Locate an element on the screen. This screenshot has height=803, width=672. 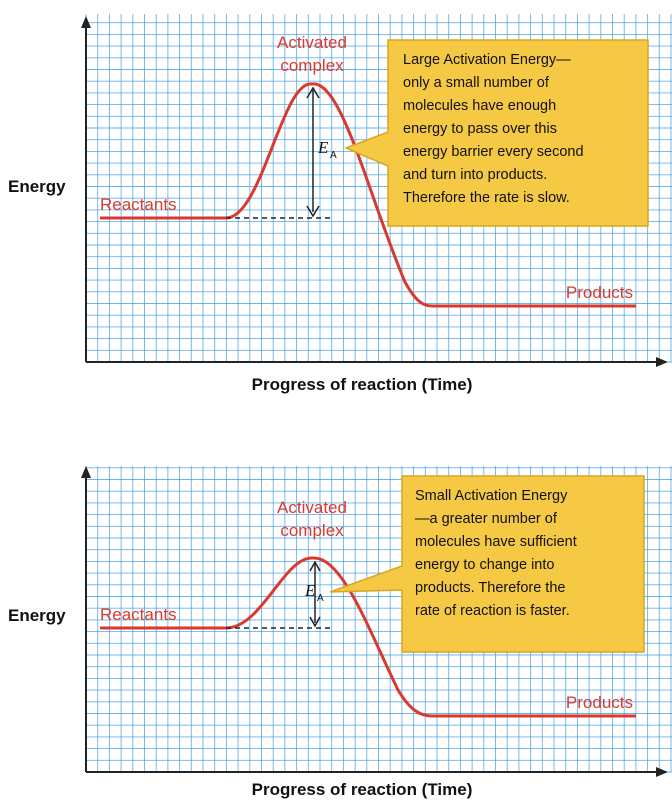
callout-line: energy barrier every second is located at coordinates (493, 152).